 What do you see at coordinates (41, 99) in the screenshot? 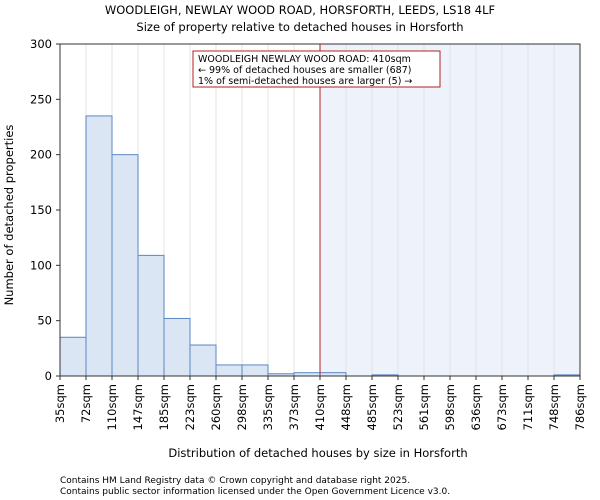
I see `y-tick-label: 250` at bounding box center [41, 99].